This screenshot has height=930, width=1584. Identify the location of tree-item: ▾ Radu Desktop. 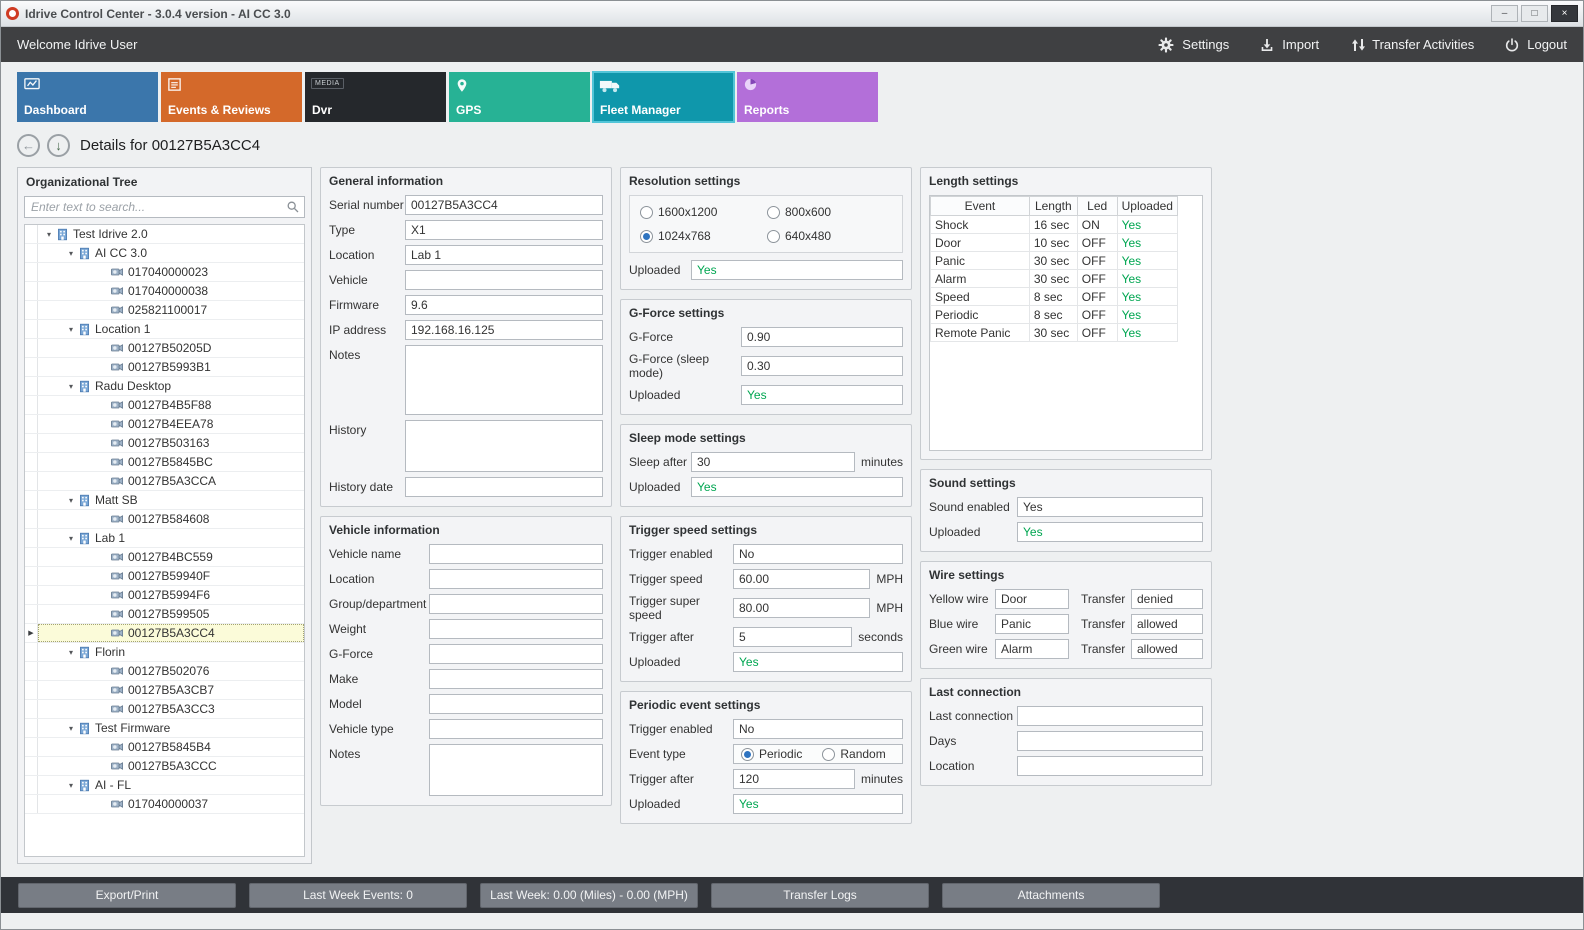
(164, 386).